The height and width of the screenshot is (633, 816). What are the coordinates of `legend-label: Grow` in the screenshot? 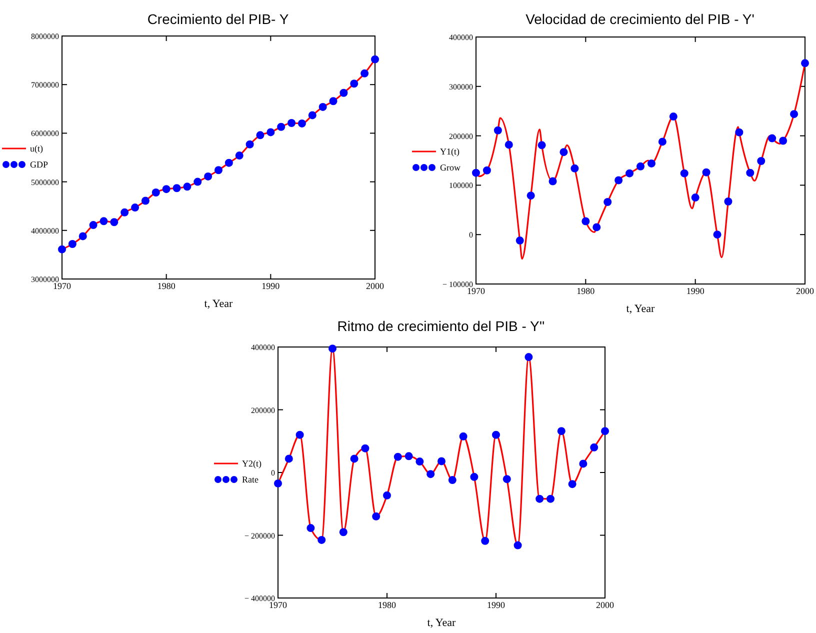 It's located at (450, 167).